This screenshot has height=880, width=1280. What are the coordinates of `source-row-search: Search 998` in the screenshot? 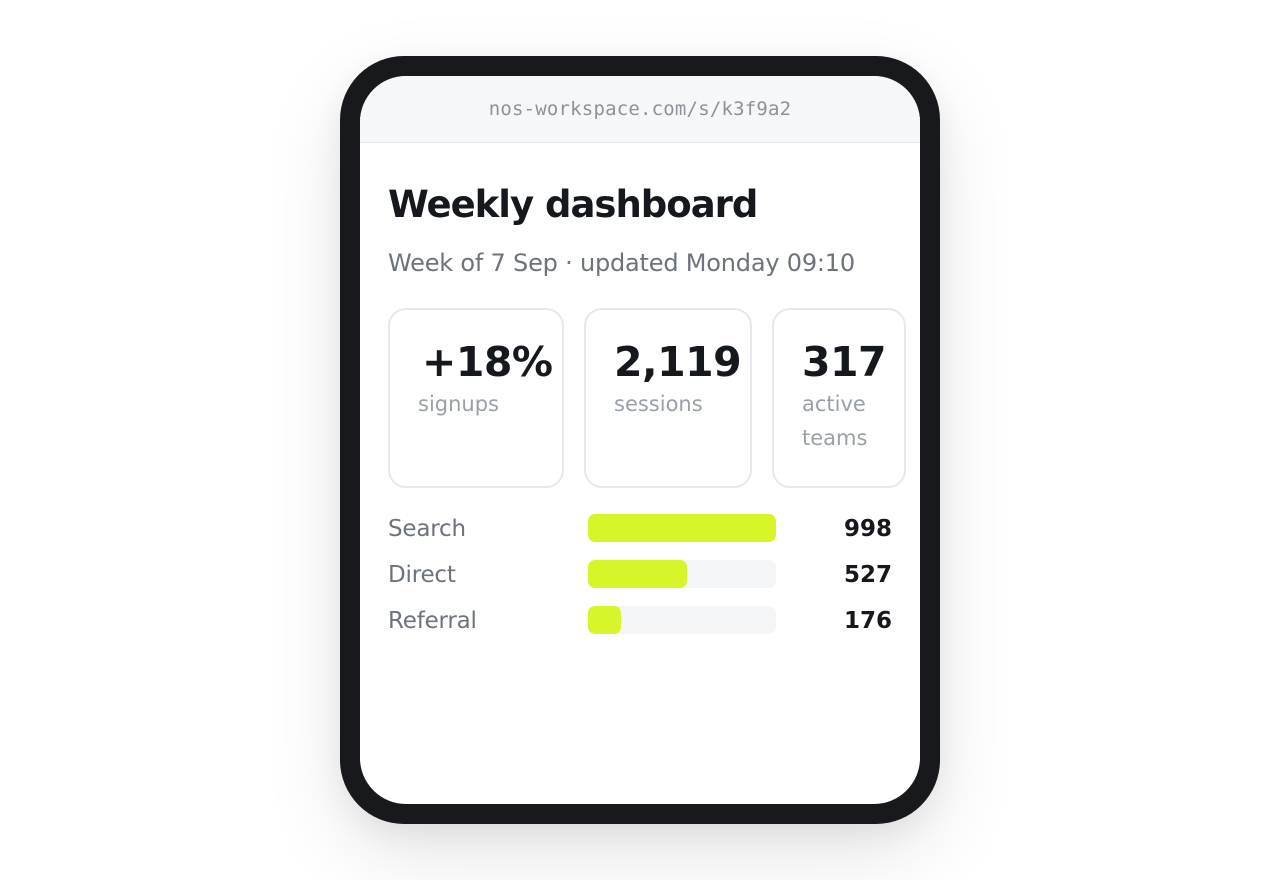 It's located at (640, 533).